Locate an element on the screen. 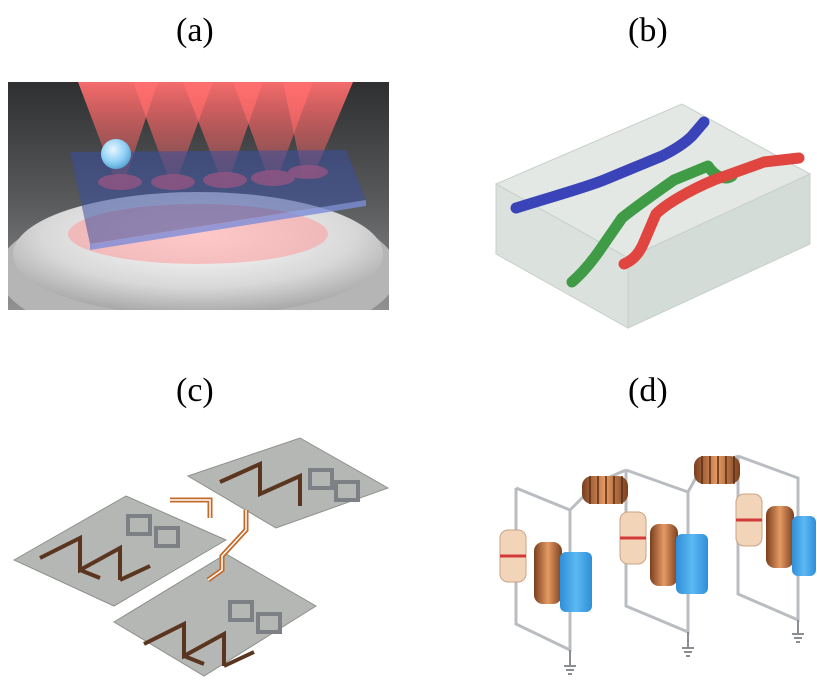 Image resolution: width=817 pixels, height=684 pixels. panel-label-a: (a) is located at coordinates (195, 30).